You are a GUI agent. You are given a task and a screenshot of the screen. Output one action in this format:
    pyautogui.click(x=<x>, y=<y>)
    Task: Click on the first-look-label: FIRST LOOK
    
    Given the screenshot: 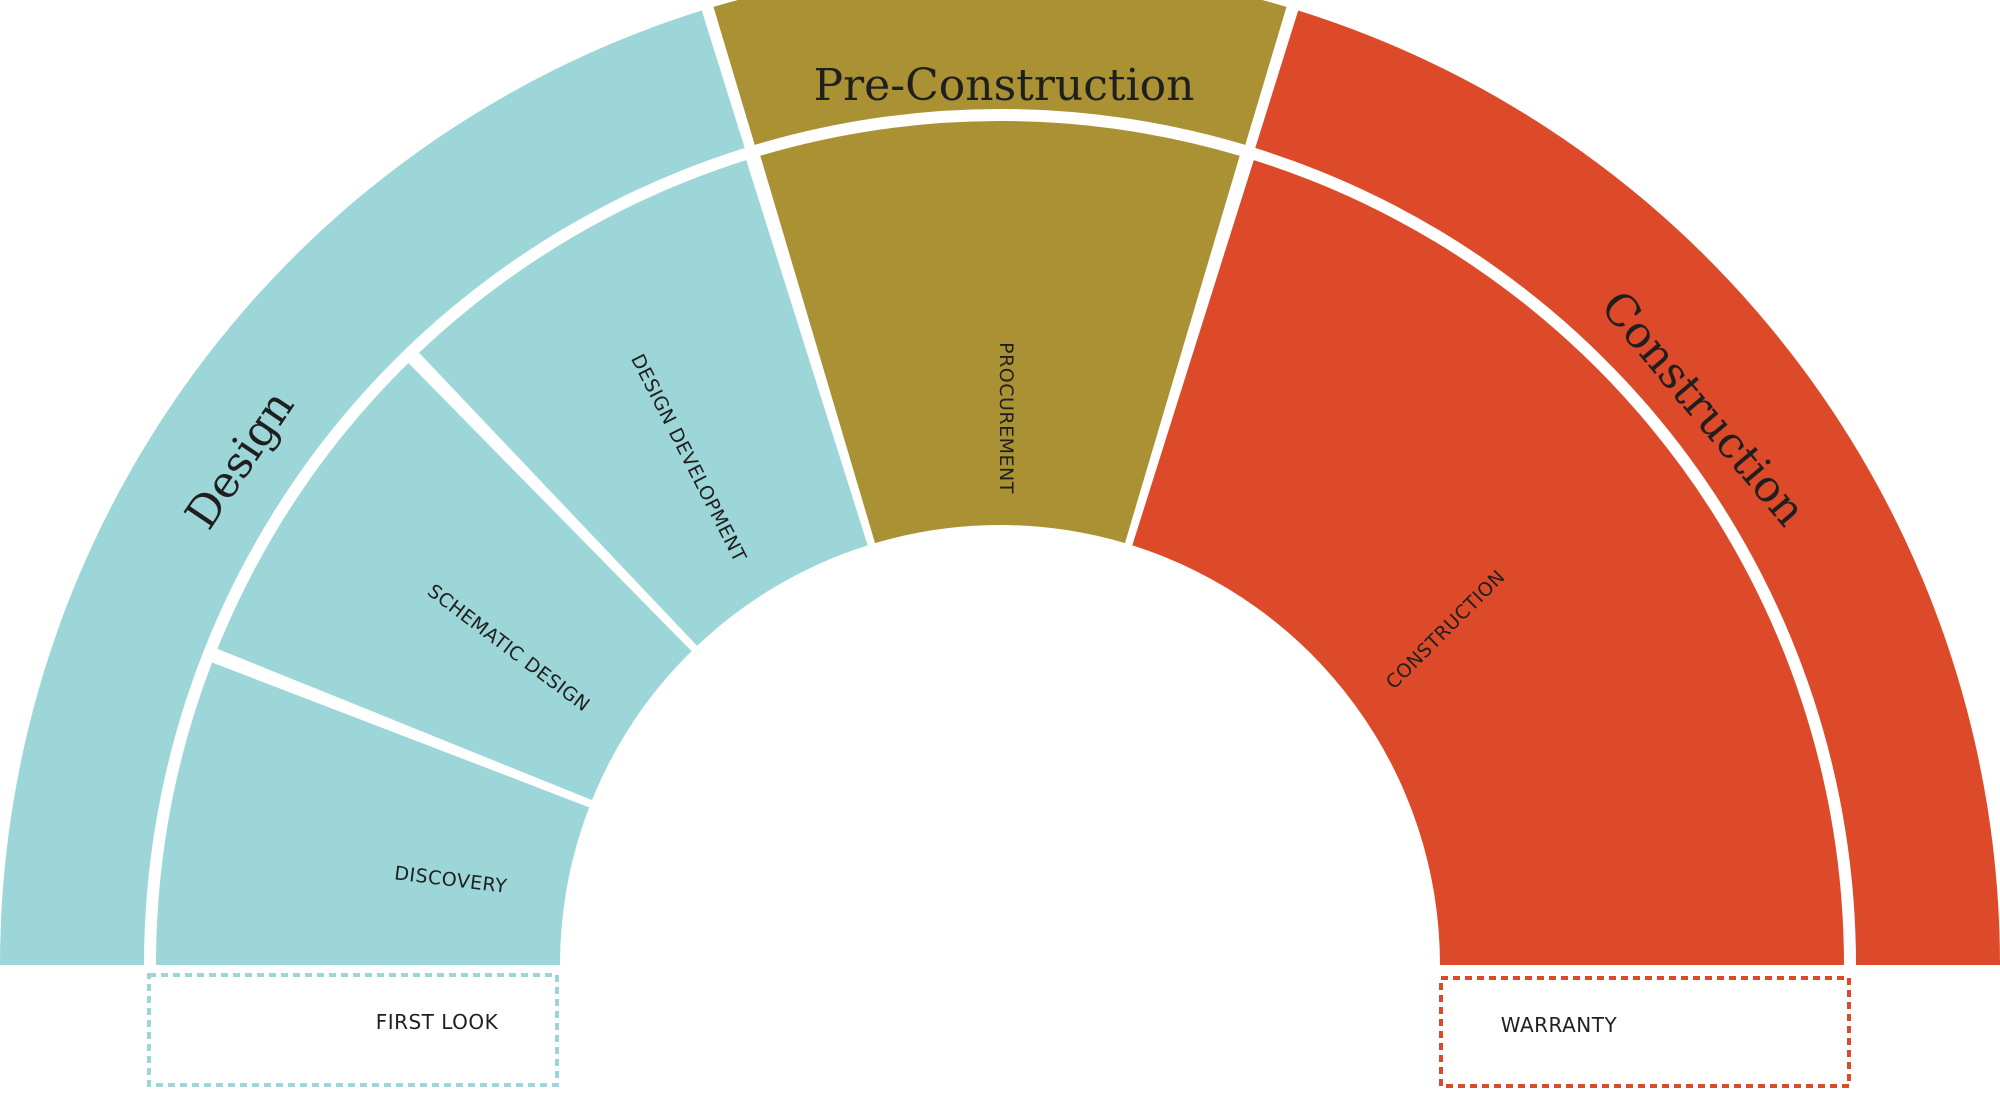 What is the action you would take?
    pyautogui.click(x=437, y=1022)
    